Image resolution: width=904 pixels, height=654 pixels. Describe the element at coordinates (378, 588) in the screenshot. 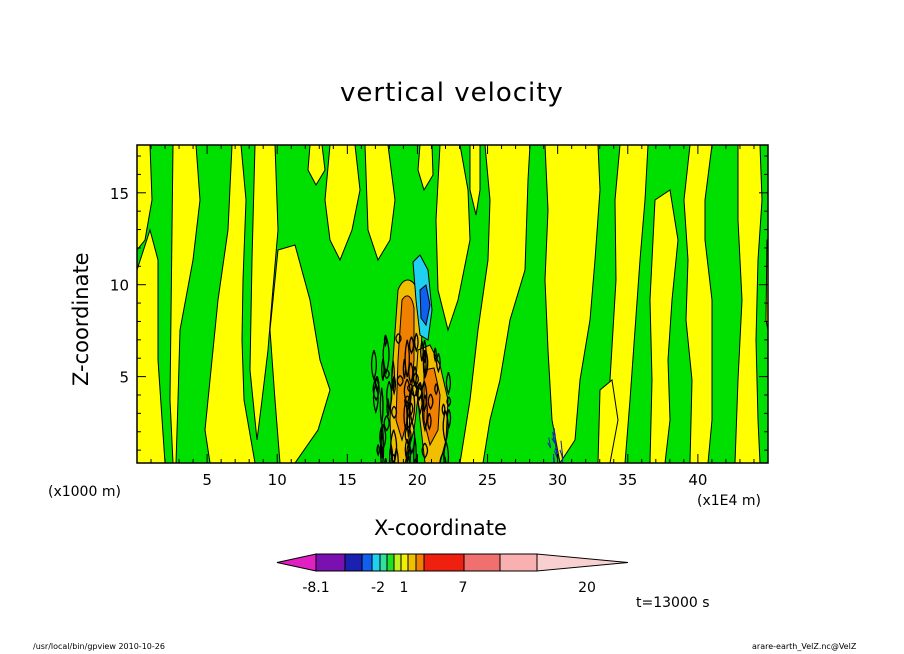

I see `colorbar-label: -2` at that location.